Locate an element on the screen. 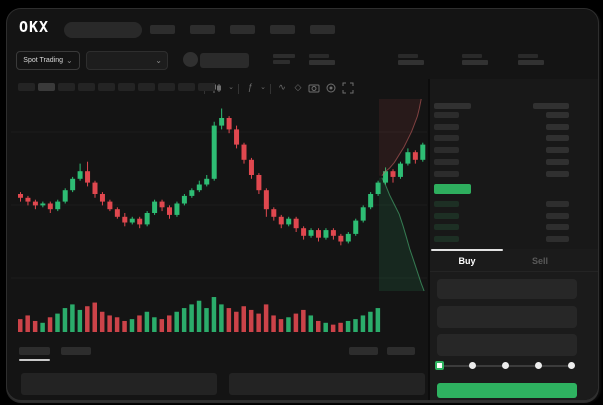 Image resolution: width=603 pixels, height=405 pixels. volume-layer is located at coordinates (199, 314).